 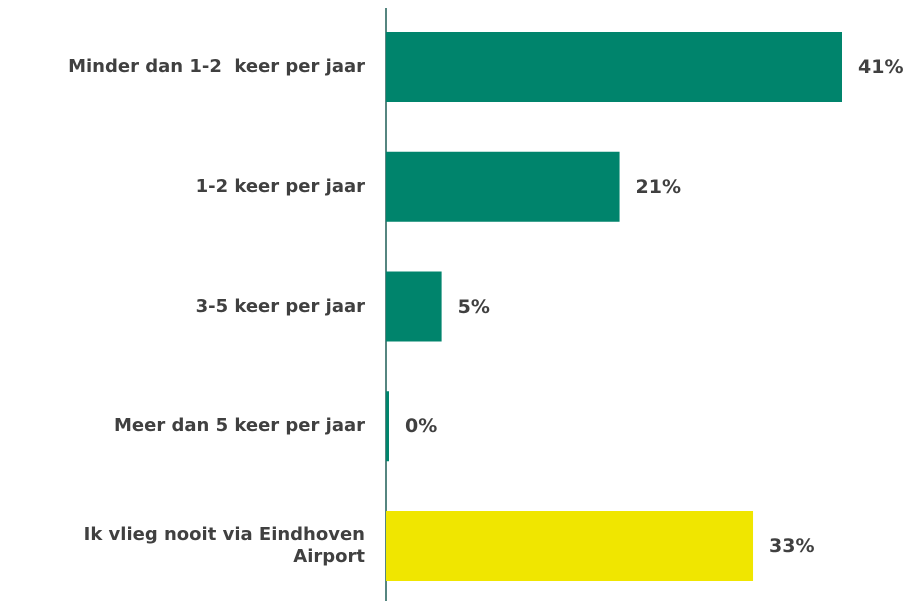 I want to click on value-label: 41%, so click(x=881, y=67).